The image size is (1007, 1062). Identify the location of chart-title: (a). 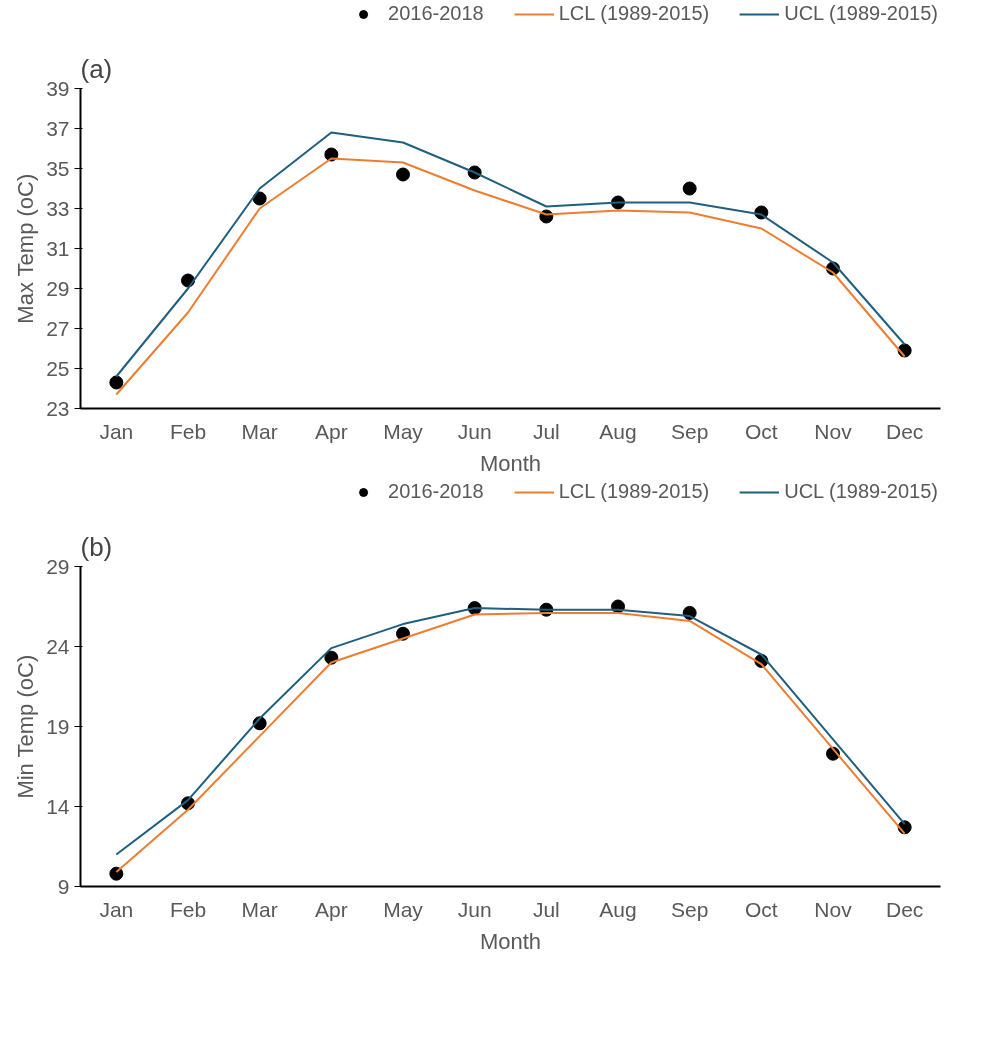
(96, 68).